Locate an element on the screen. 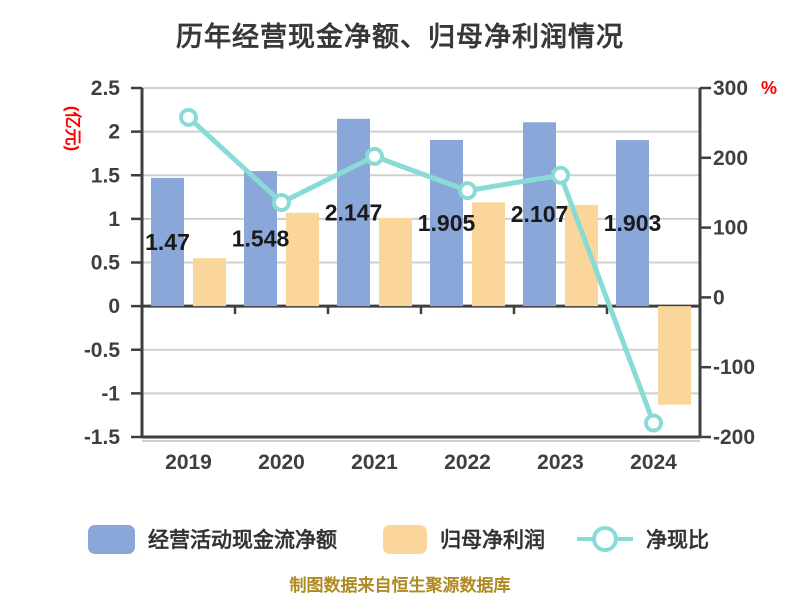 This screenshot has width=800, height=600. cash-bar-2023 is located at coordinates (539, 214).